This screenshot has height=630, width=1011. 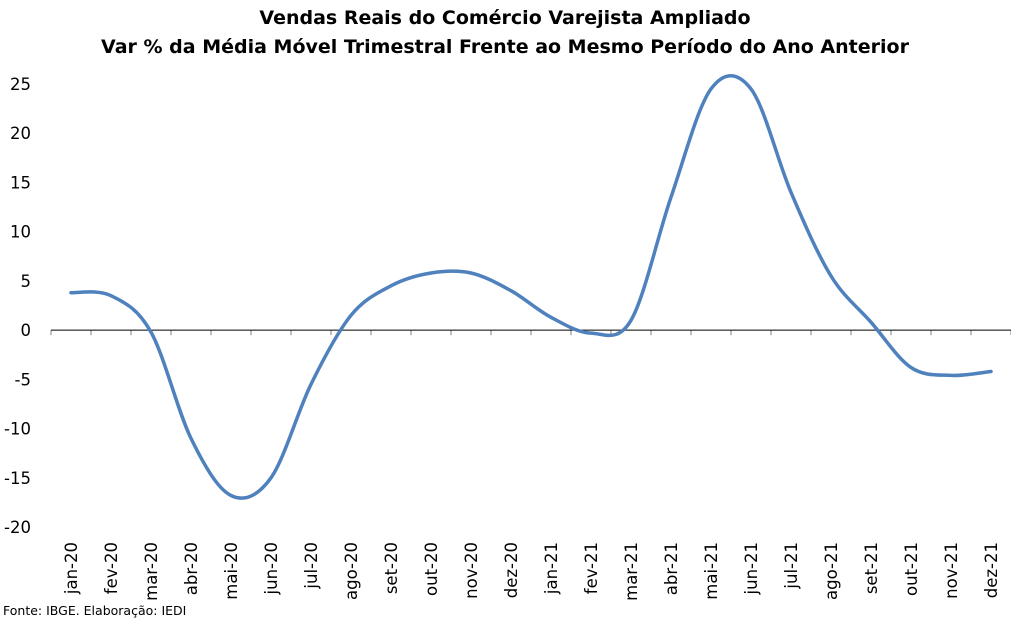 I want to click on y-tick-label: -20, so click(x=17, y=527).